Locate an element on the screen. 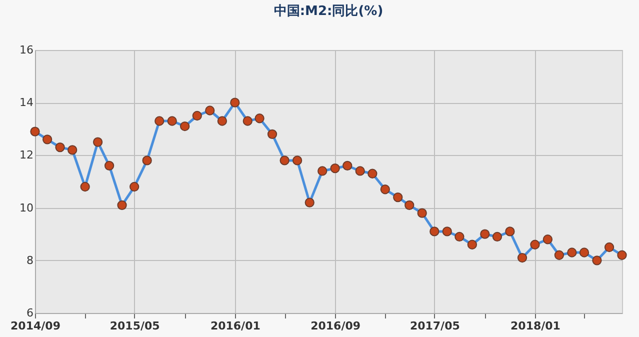  chart-title: 中国:M2:同比(%) is located at coordinates (329, 11).